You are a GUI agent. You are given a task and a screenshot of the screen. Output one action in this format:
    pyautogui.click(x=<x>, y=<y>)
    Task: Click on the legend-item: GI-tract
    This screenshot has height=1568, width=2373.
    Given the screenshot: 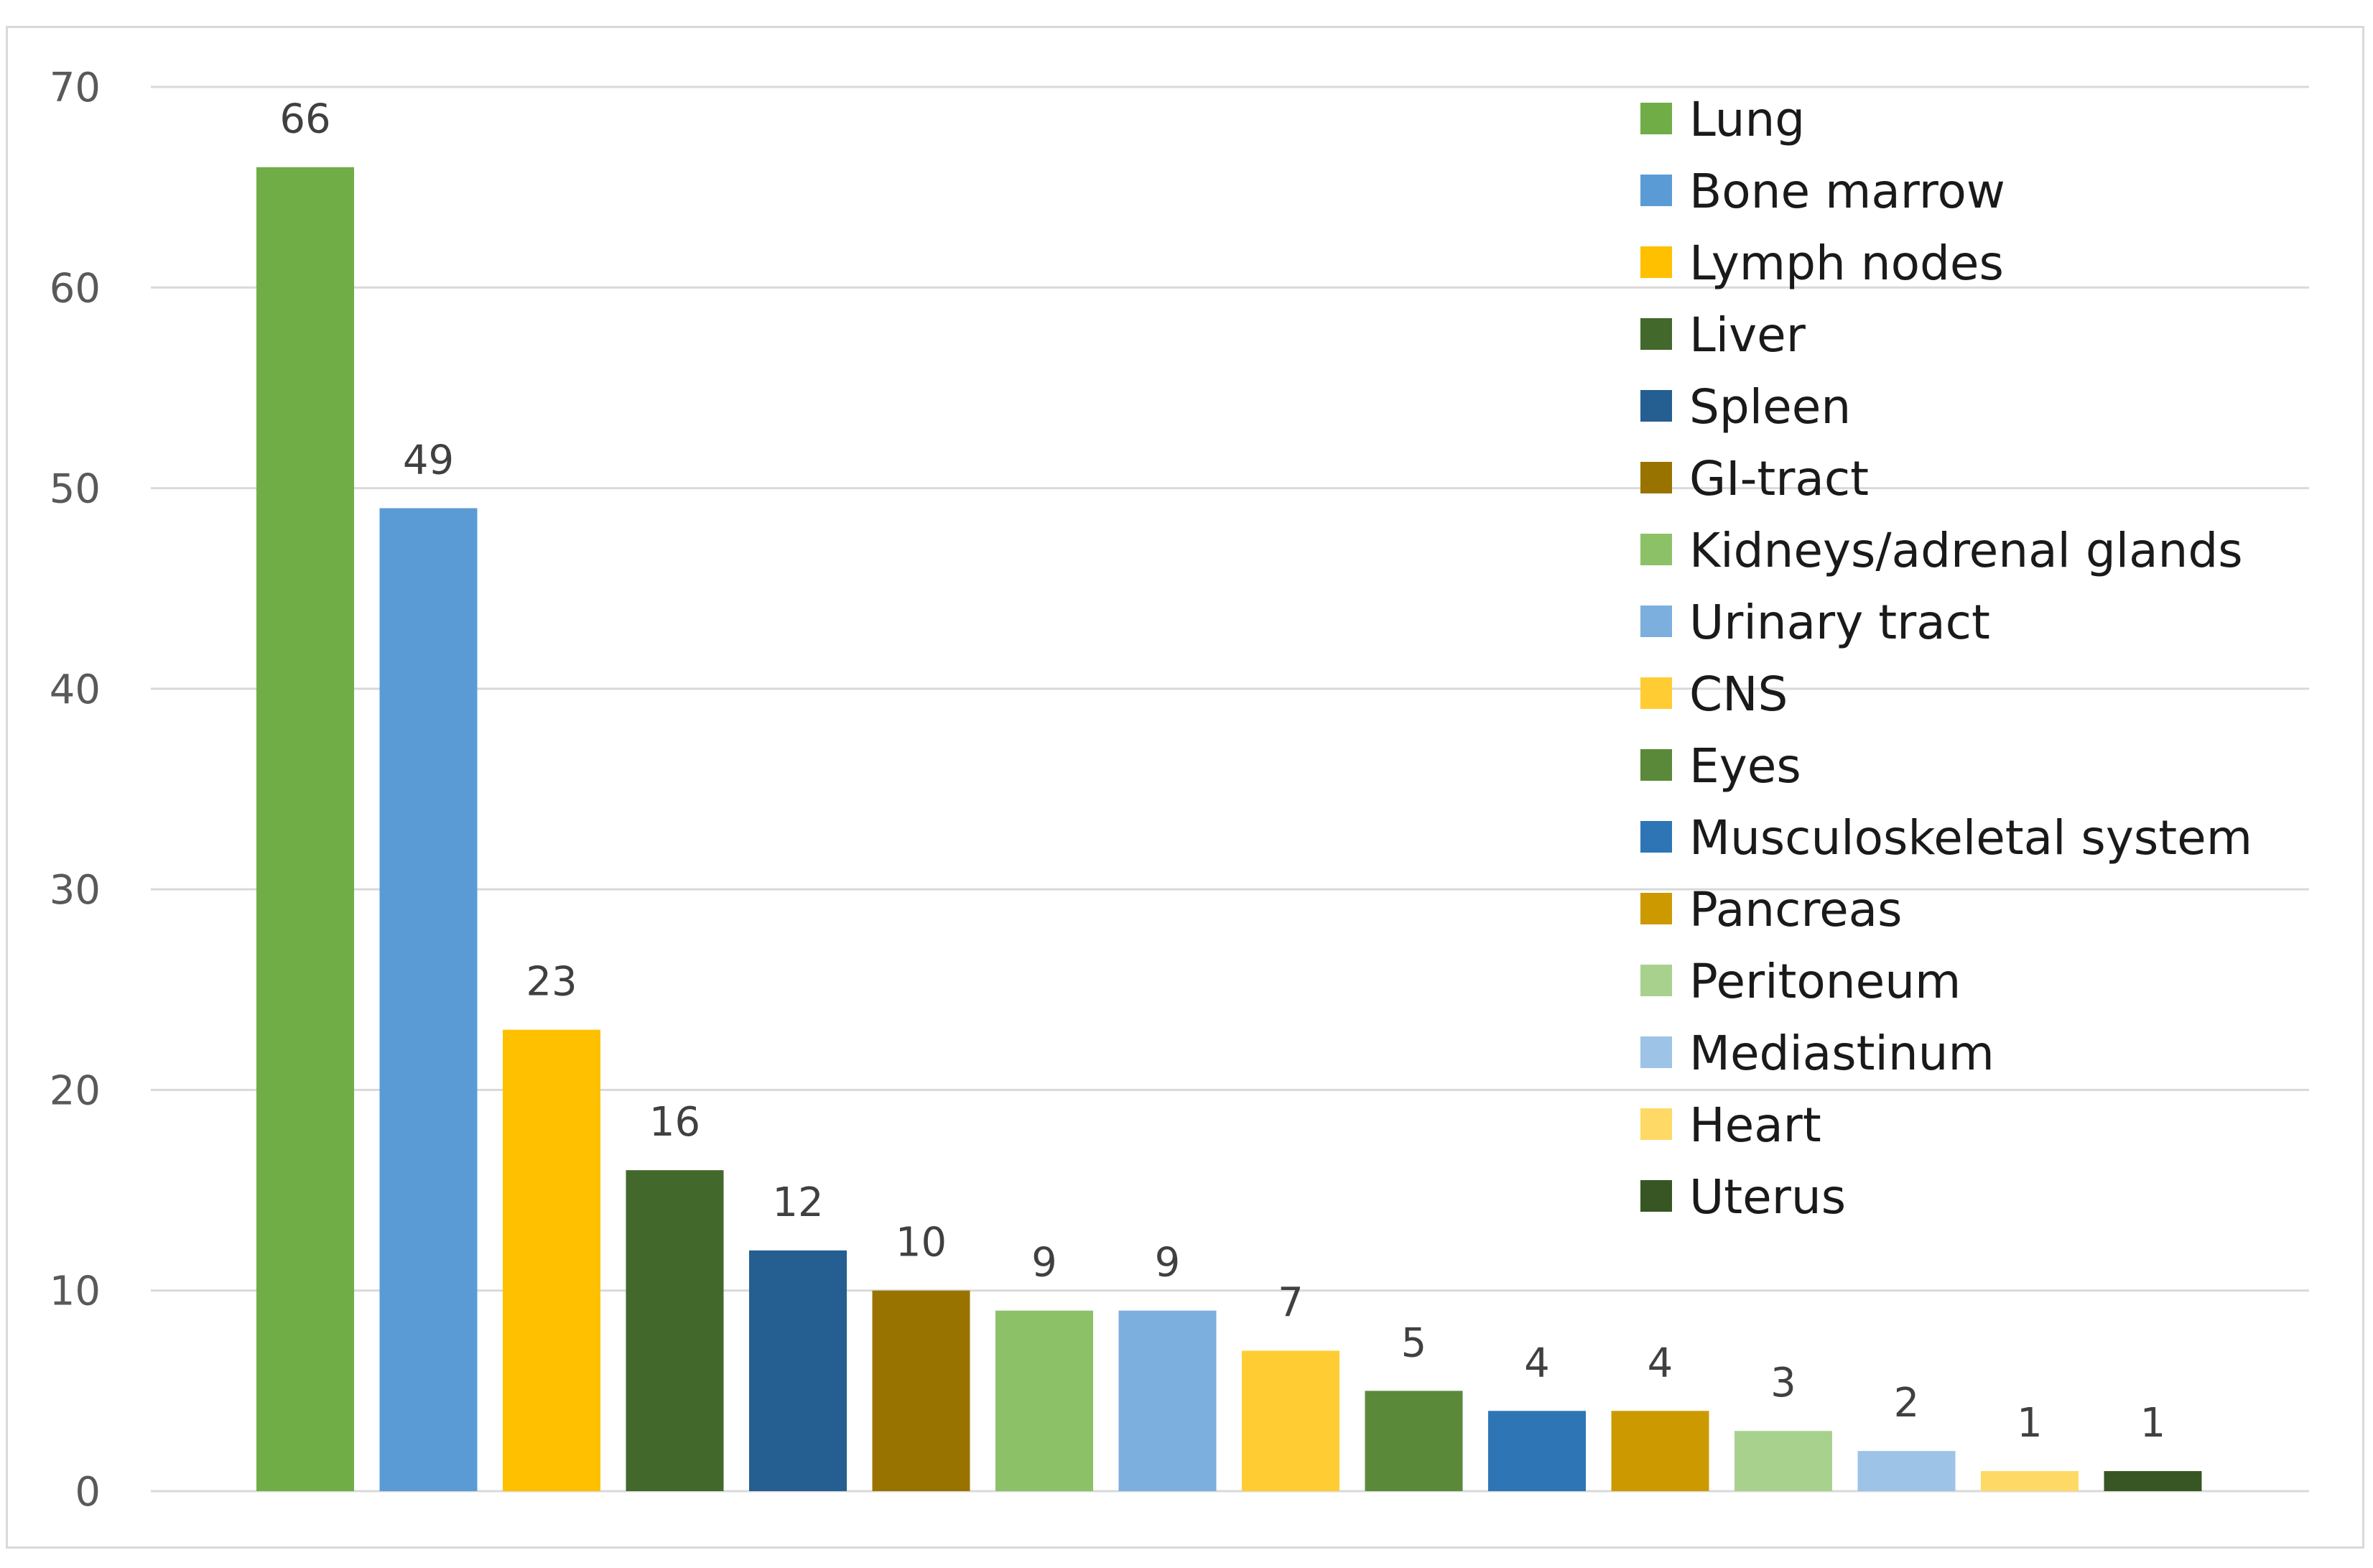 What is the action you would take?
    pyautogui.click(x=1755, y=479)
    